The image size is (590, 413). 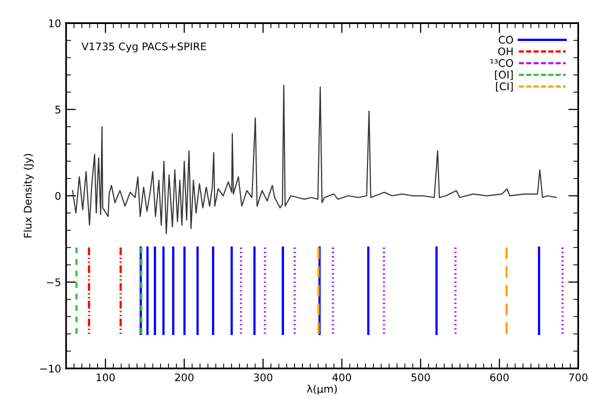 I want to click on x-axis-title: λ(μm), so click(x=321, y=389).